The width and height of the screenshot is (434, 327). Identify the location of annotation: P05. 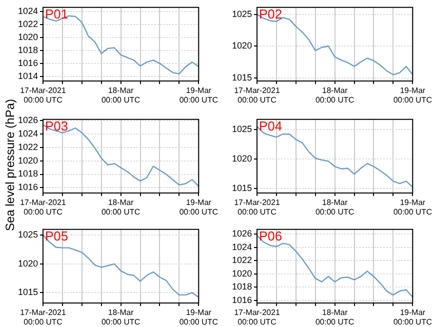
(56, 236).